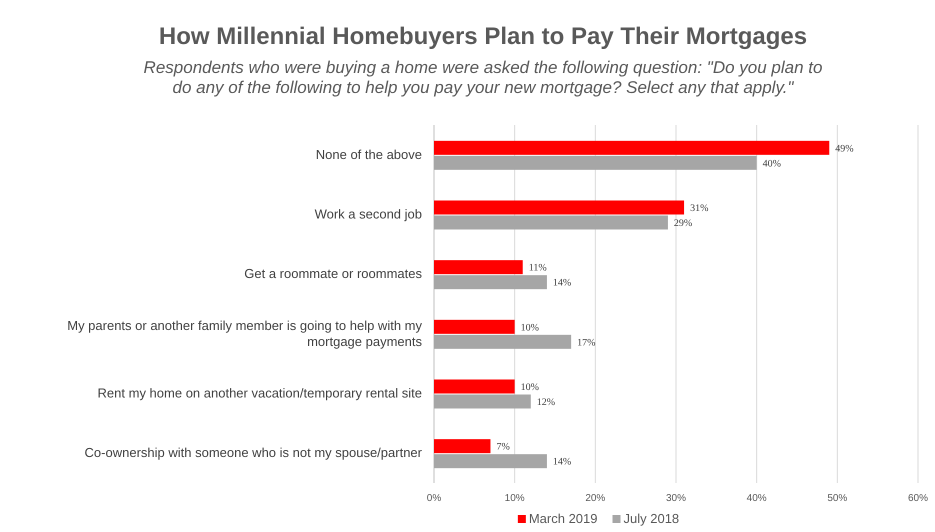  Describe the element at coordinates (514, 498) in the screenshot. I see `x-tick-label: 10%` at that location.